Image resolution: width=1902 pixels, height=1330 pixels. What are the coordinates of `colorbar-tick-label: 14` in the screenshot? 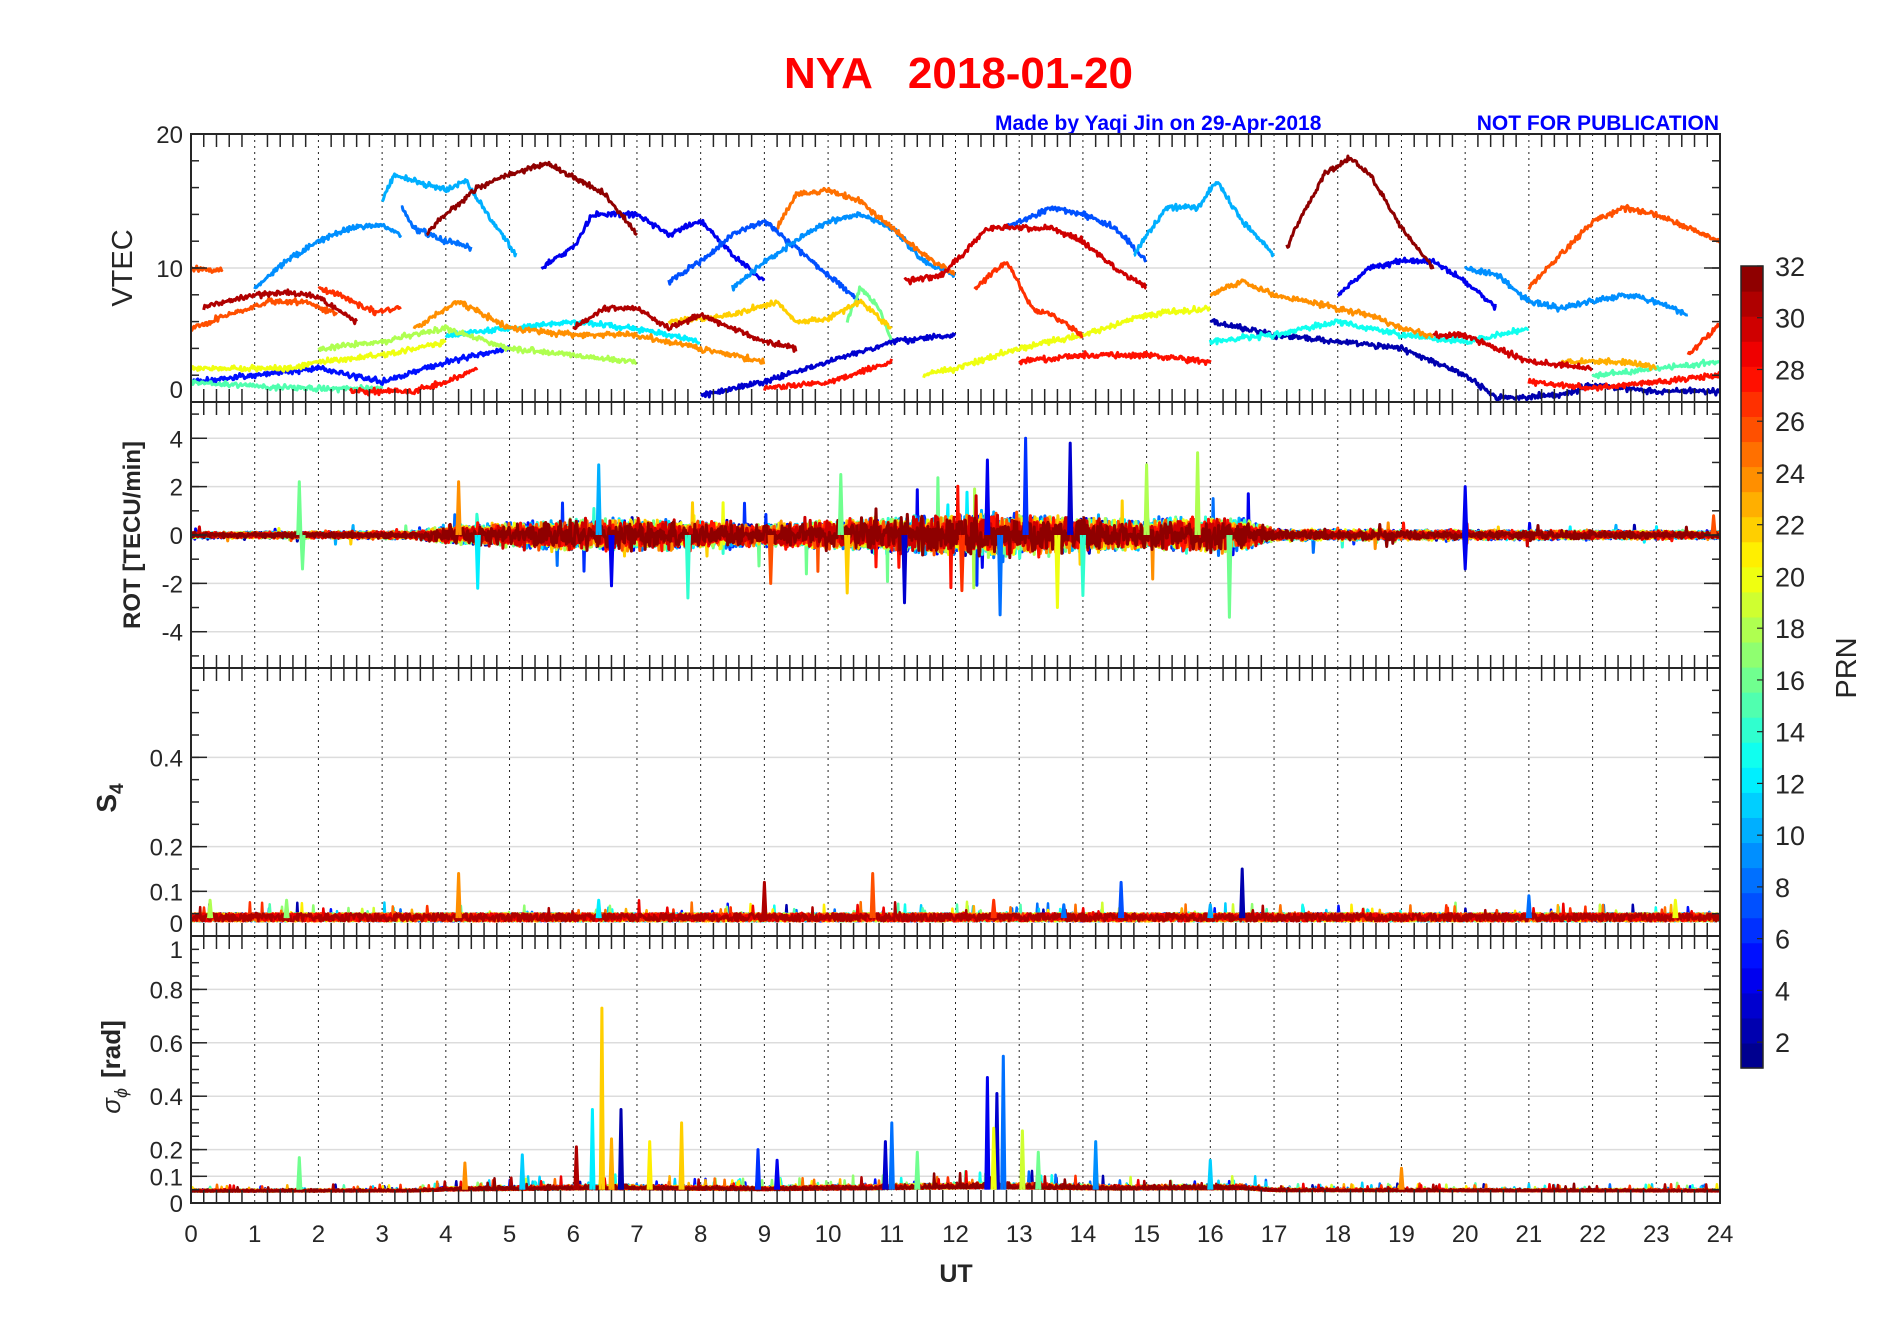 It's located at (1790, 733).